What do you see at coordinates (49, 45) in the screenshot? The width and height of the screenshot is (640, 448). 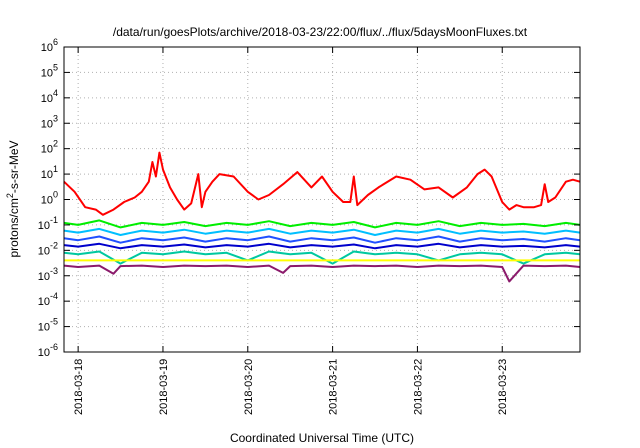 I see `y-tick-label: 10⁶` at bounding box center [49, 45].